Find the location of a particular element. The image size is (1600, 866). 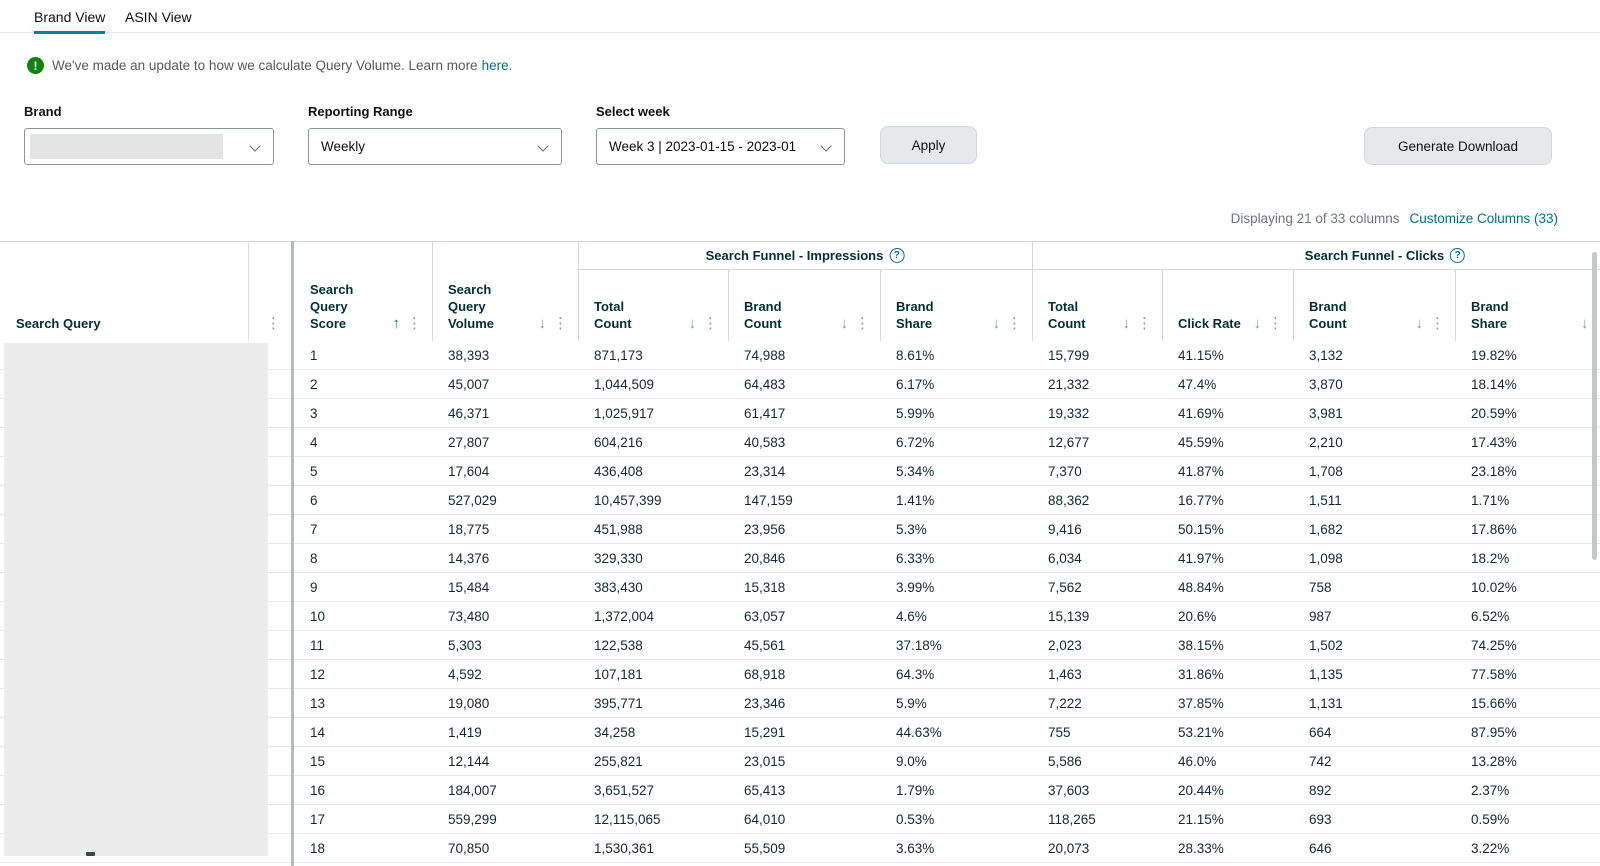

column-header-impressions-brand-count: Brand Count ↓ ⋮ is located at coordinates (804, 305).